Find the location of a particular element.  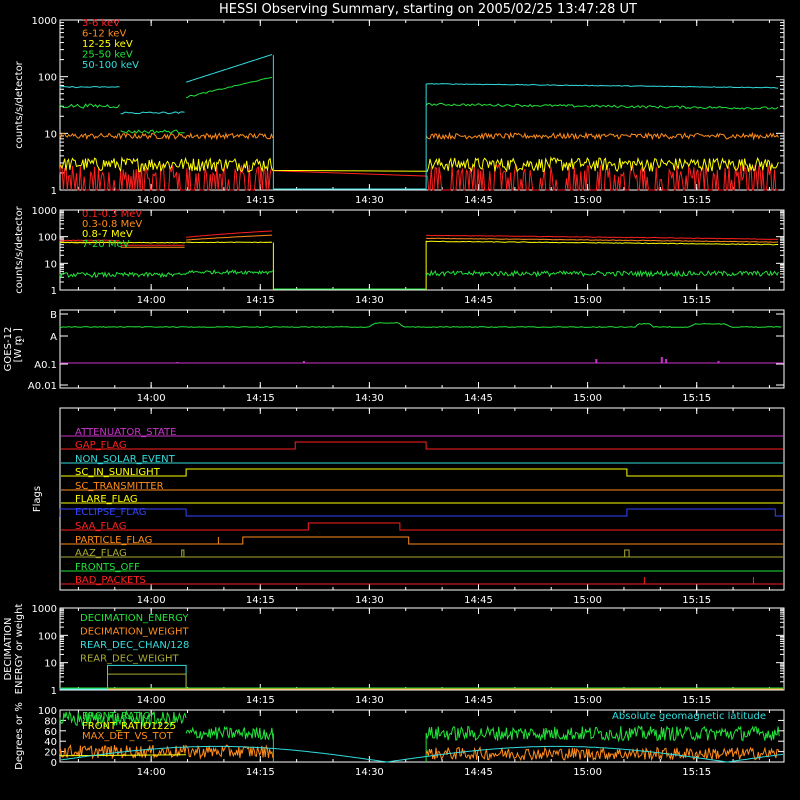

panel1-ytick-label: 10 is located at coordinates (50, 134).